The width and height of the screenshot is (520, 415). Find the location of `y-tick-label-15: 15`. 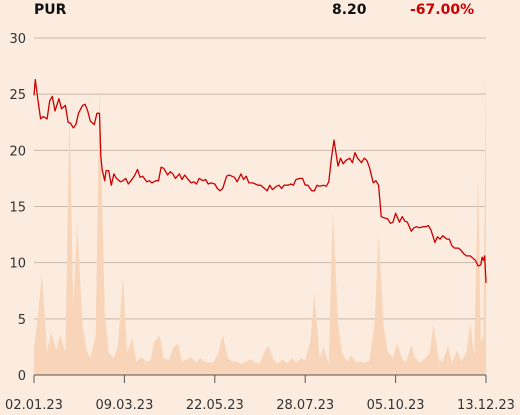

y-tick-label-15: 15 is located at coordinates (17, 208).